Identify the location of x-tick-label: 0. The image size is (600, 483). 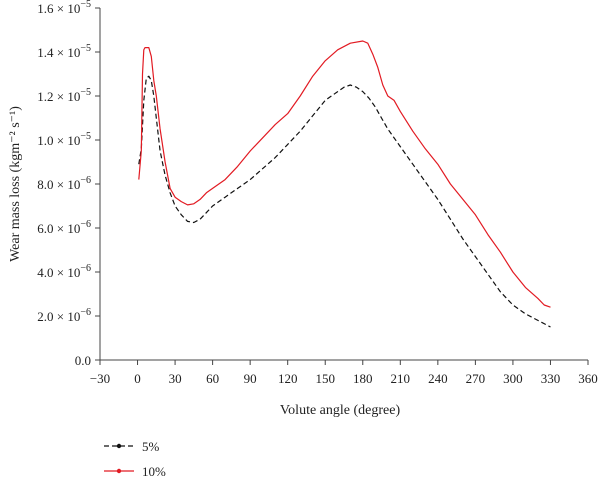
(137, 378).